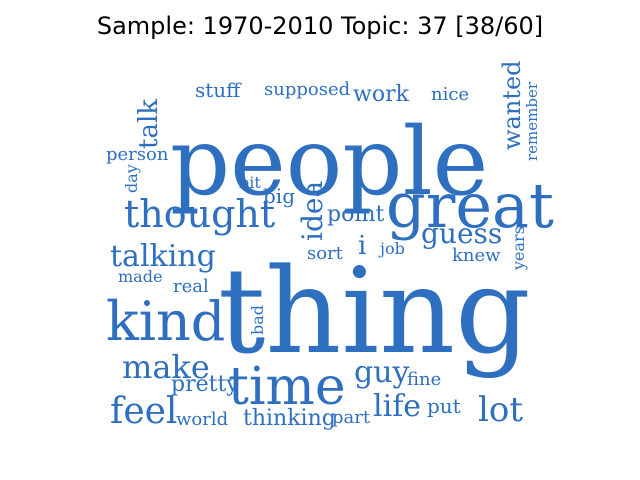 The width and height of the screenshot is (640, 480). Describe the element at coordinates (382, 372) in the screenshot. I see `cloud-word-guy: guy` at that location.